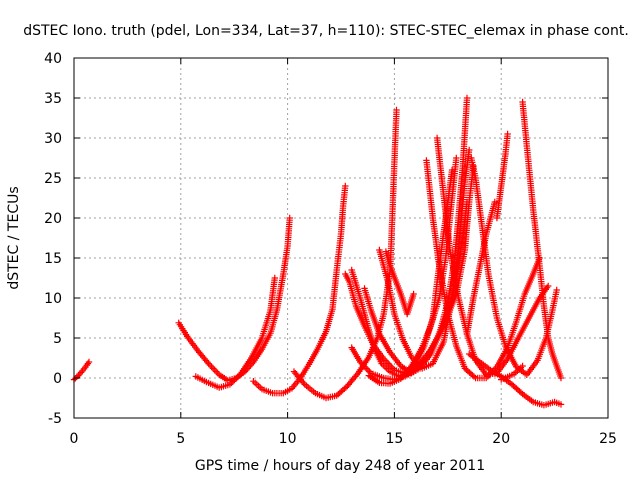  I want to click on series-17-points, so click(542, 240).